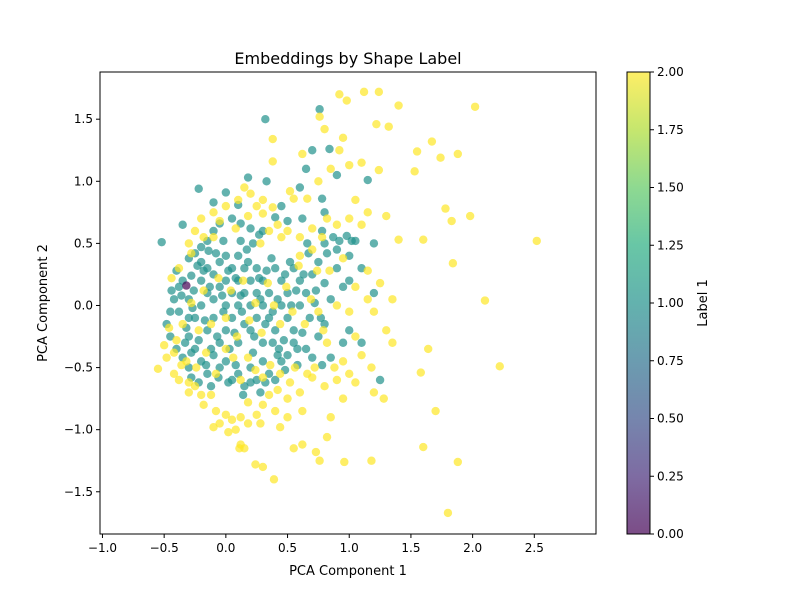 Image resolution: width=800 pixels, height=600 pixels. What do you see at coordinates (670, 188) in the screenshot?
I see `colorbar-tick-label: 1.50` at bounding box center [670, 188].